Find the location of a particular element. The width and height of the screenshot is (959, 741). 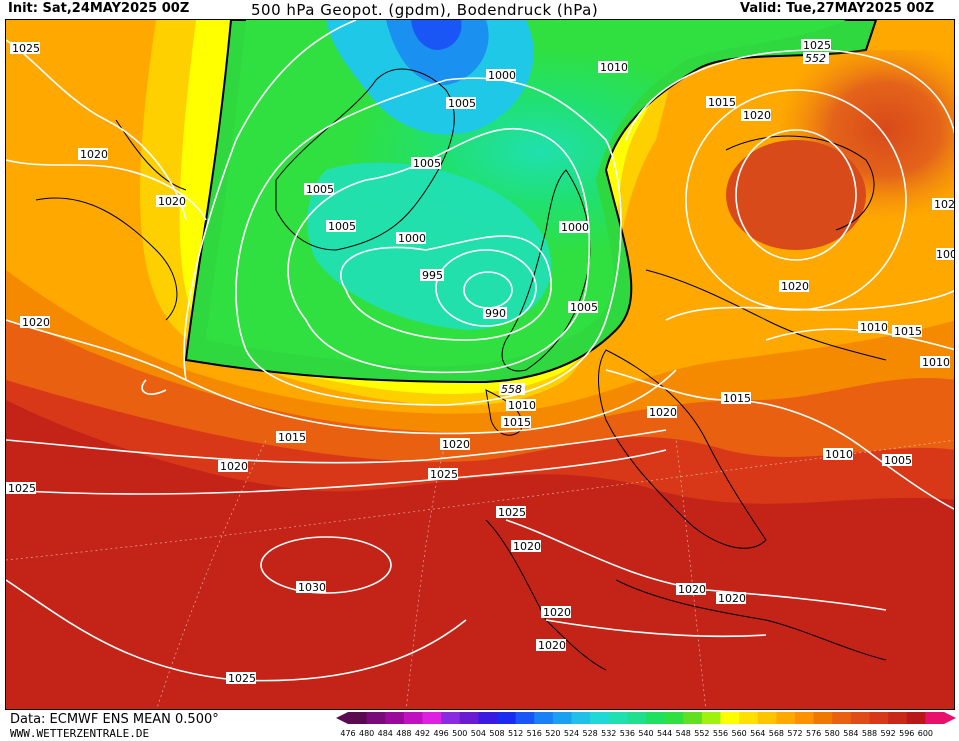

legend-tick-label: 492 is located at coordinates (422, 733).